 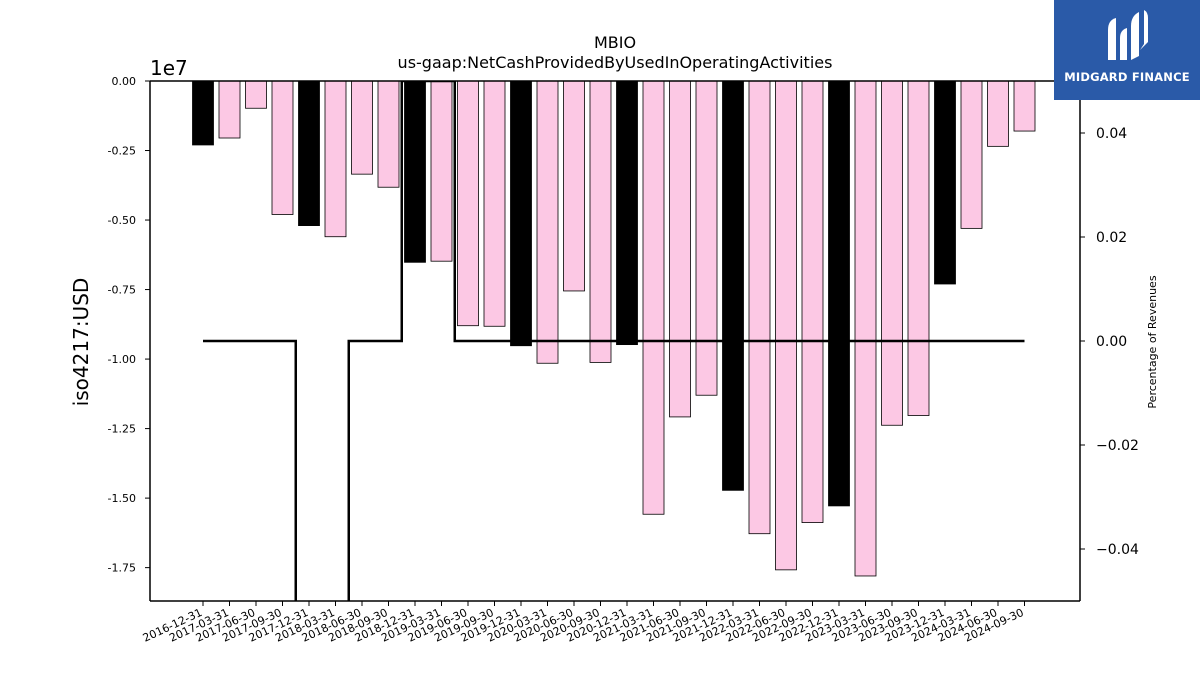 What do you see at coordinates (1111, 238) in the screenshot?
I see `y2tick-label: 0.02` at bounding box center [1111, 238].